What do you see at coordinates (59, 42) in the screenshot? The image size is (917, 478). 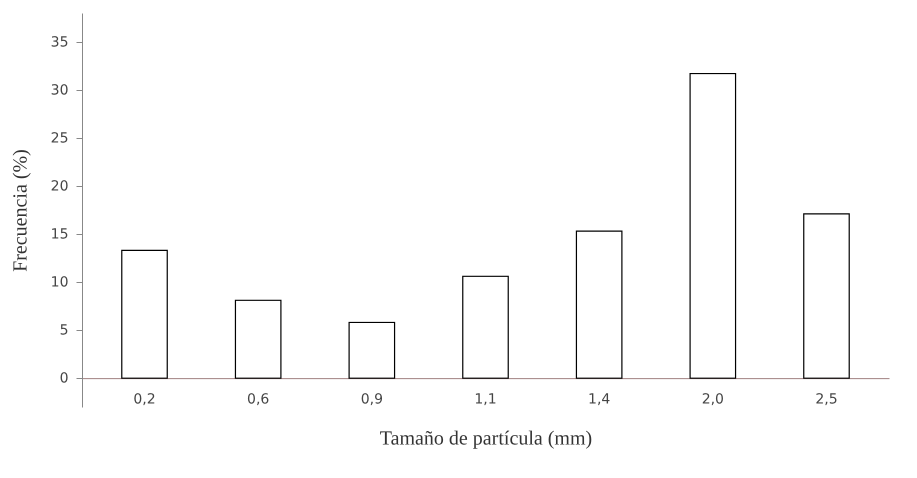 I see `y-tick-label: 35` at bounding box center [59, 42].